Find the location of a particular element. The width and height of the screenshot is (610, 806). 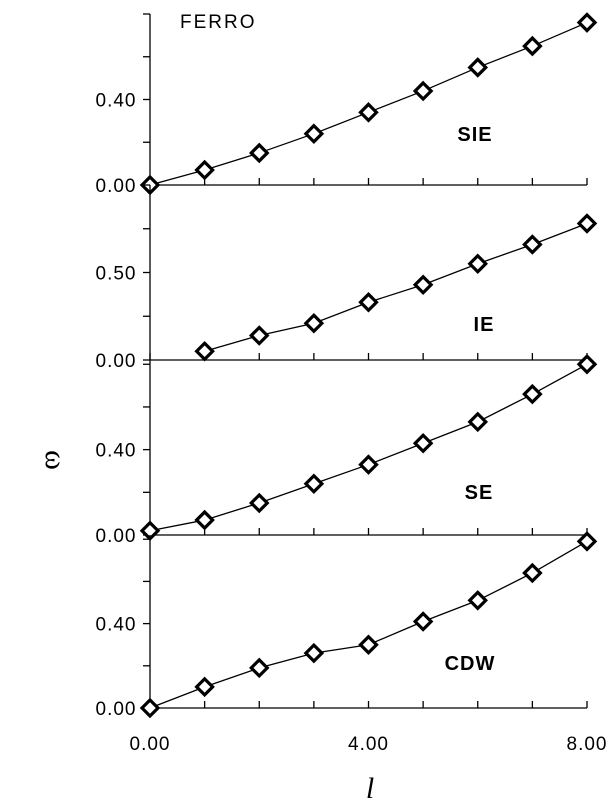

figure-title: FERRO is located at coordinates (218, 22).